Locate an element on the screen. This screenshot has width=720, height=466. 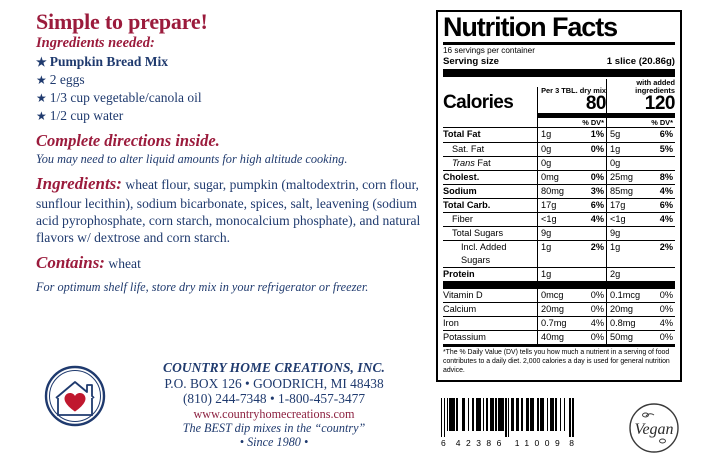
upc-barcode: 6 42386 11009 8 is located at coordinates (507, 423).